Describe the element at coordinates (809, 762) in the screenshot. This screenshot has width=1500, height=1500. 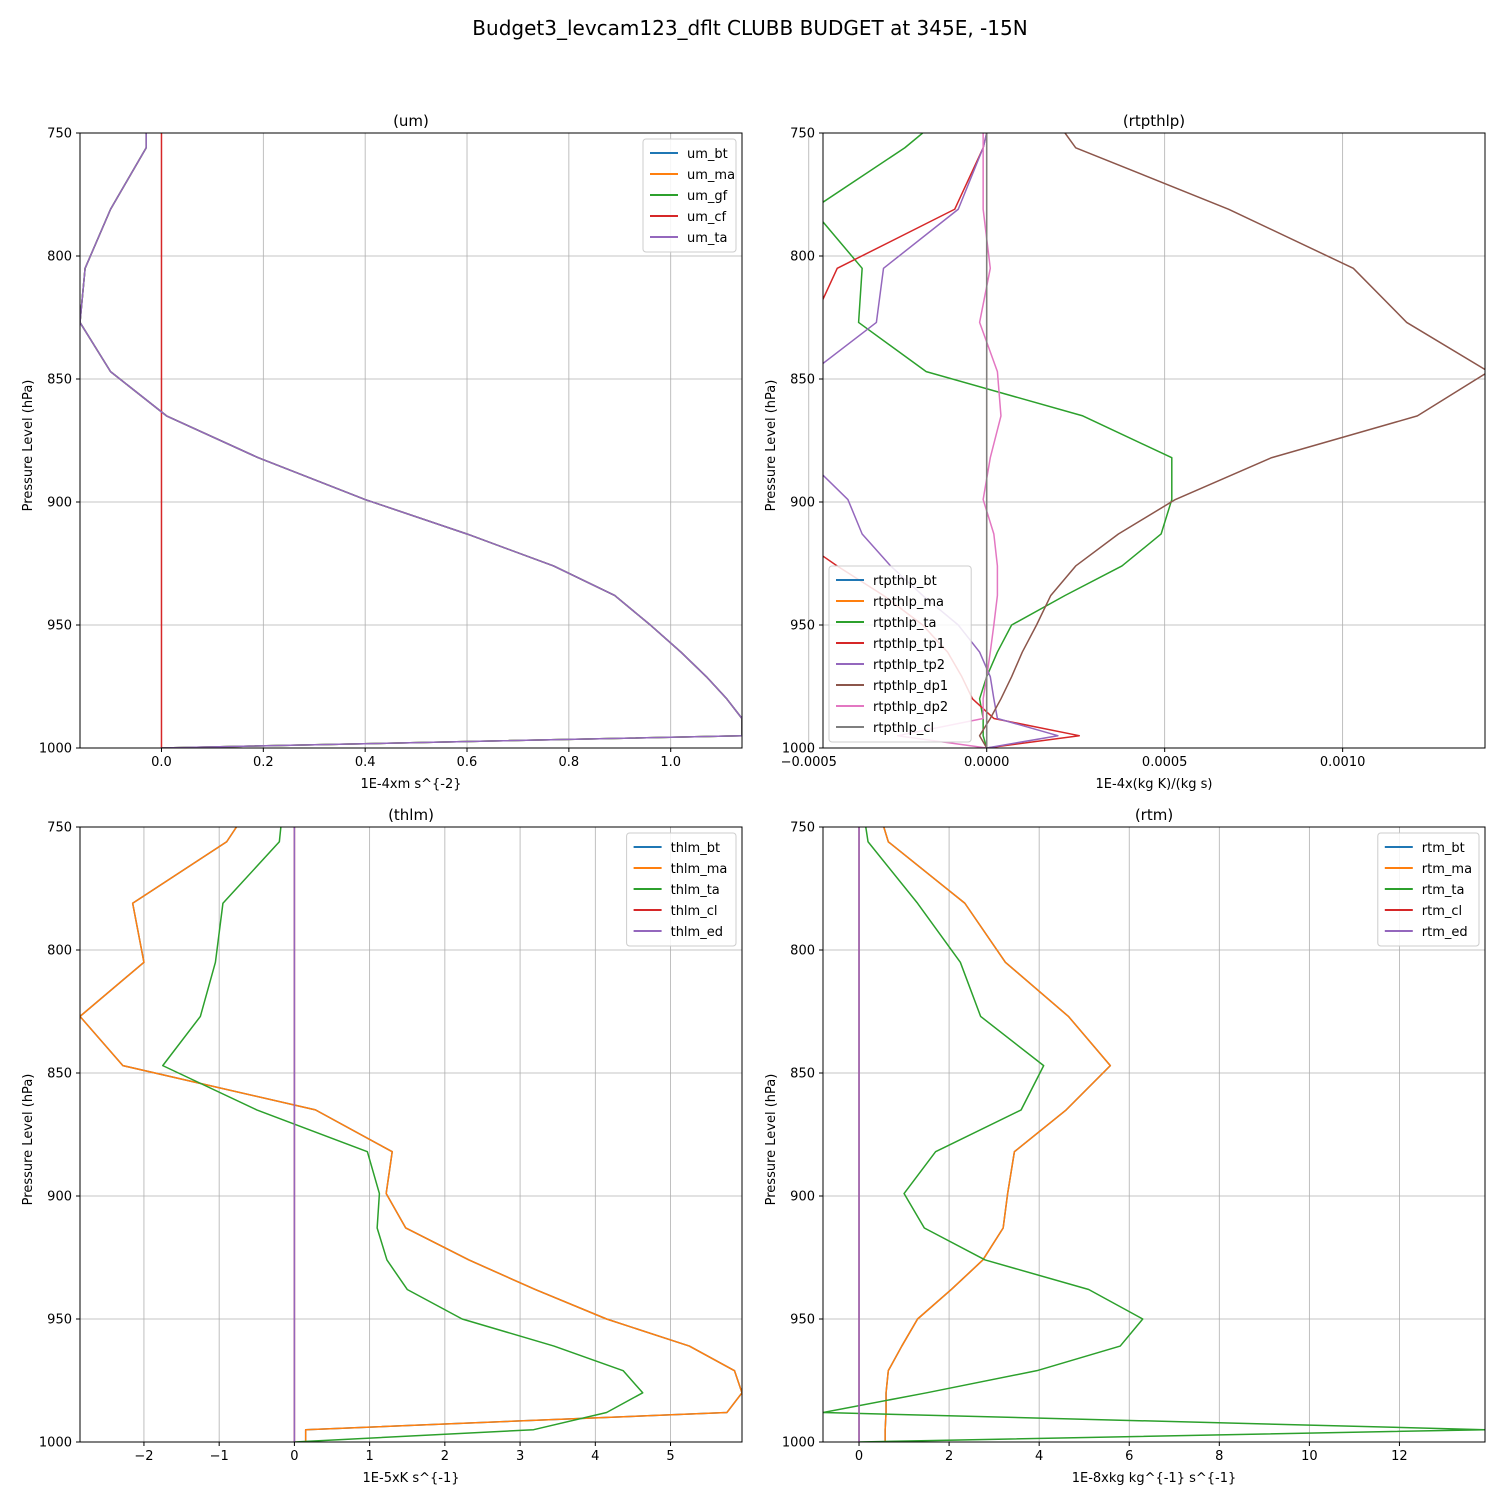
I see `x-tick-label: −0.0005` at that location.